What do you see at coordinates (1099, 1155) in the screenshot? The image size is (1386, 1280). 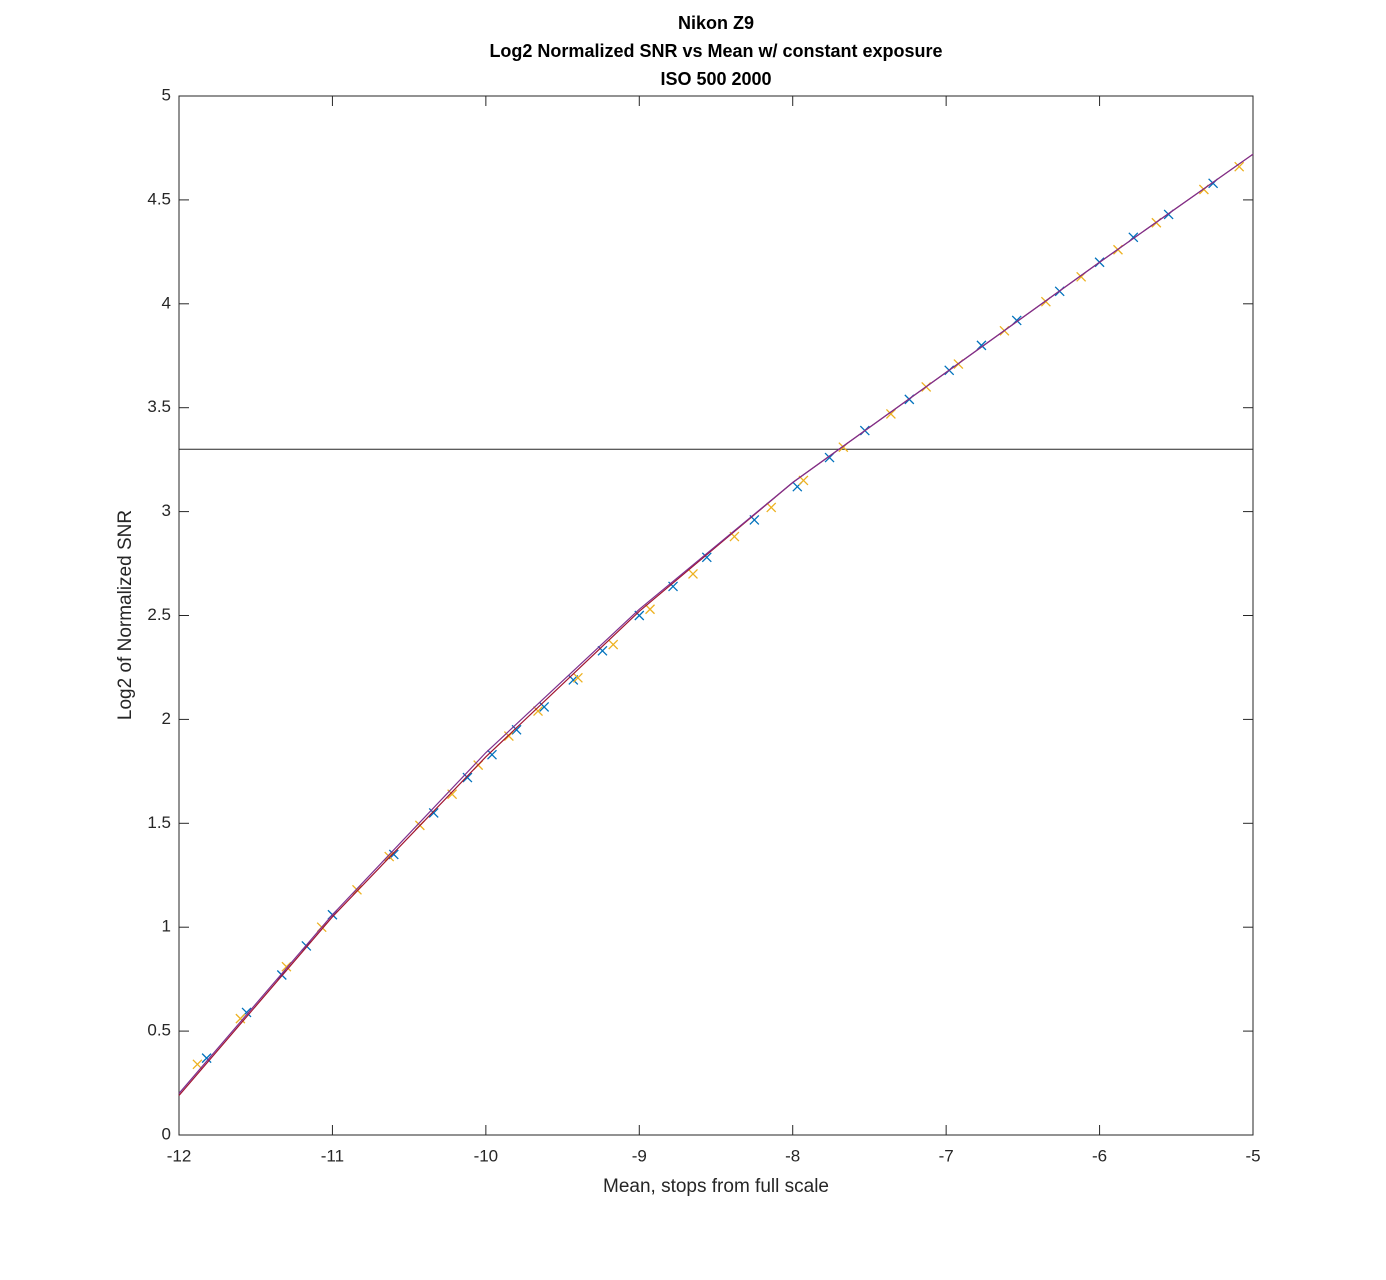 I see `x-tick-label: -6` at bounding box center [1099, 1155].